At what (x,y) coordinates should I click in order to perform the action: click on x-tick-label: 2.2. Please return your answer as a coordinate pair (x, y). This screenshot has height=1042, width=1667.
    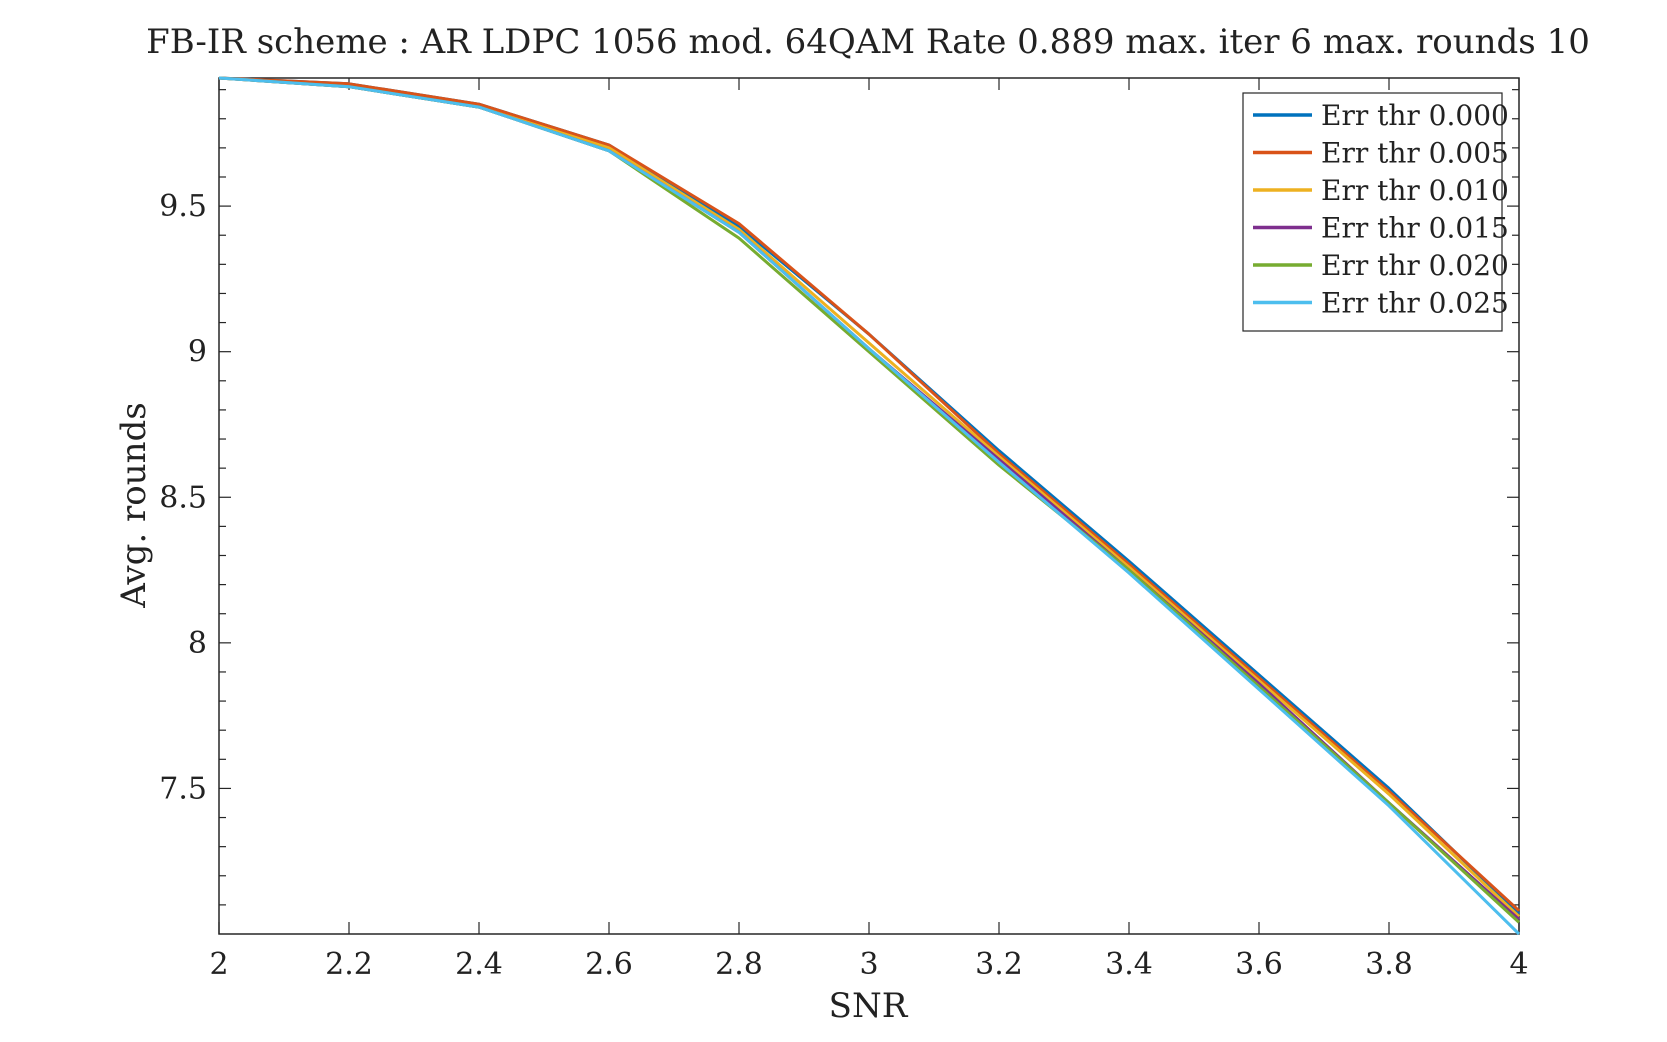
    Looking at the image, I should click on (349, 964).